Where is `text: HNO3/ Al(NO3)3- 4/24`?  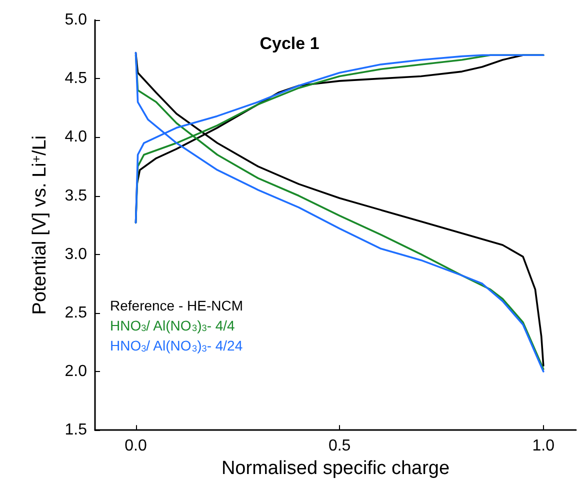
text: HNO3/ Al(NO3)3- 4/24 is located at coordinates (176, 346).